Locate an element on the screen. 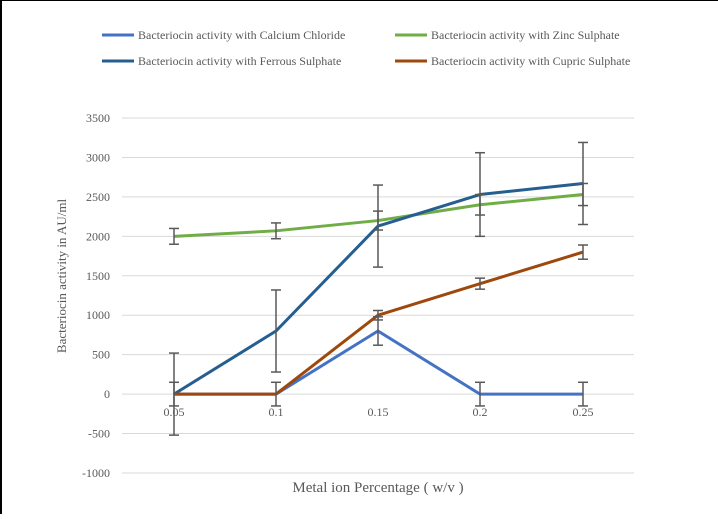 Image resolution: width=718 pixels, height=519 pixels. x-tick-label: 0.25 is located at coordinates (583, 412).